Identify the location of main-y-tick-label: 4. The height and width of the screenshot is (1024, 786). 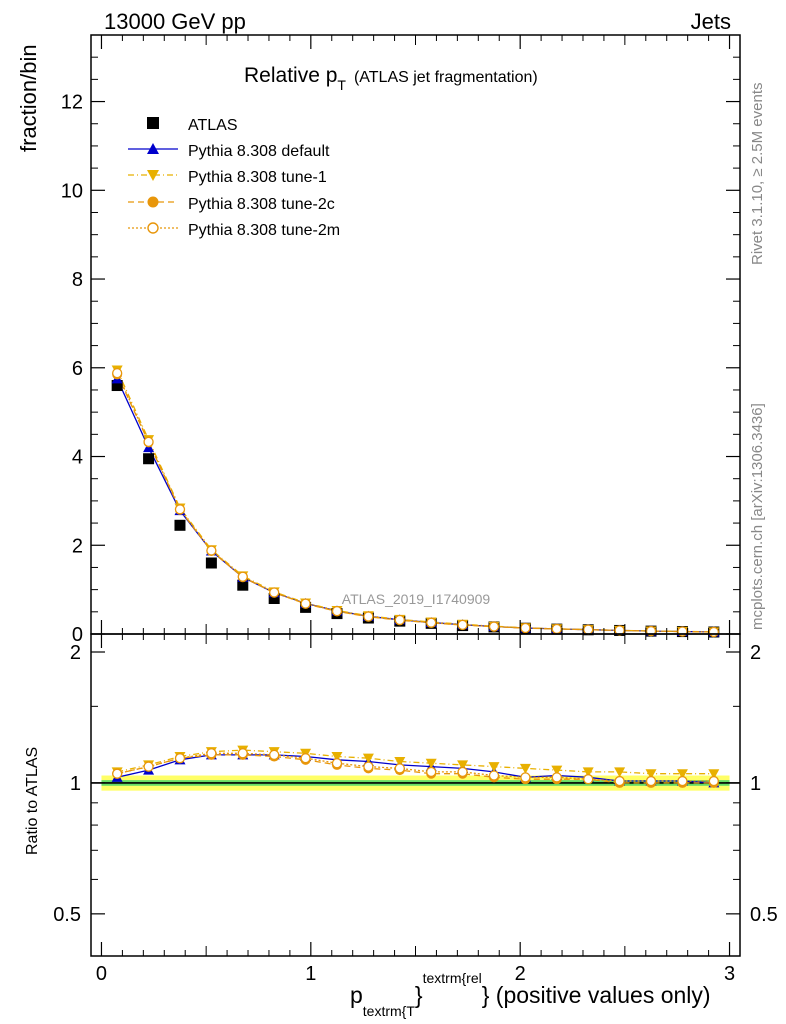
(77, 458).